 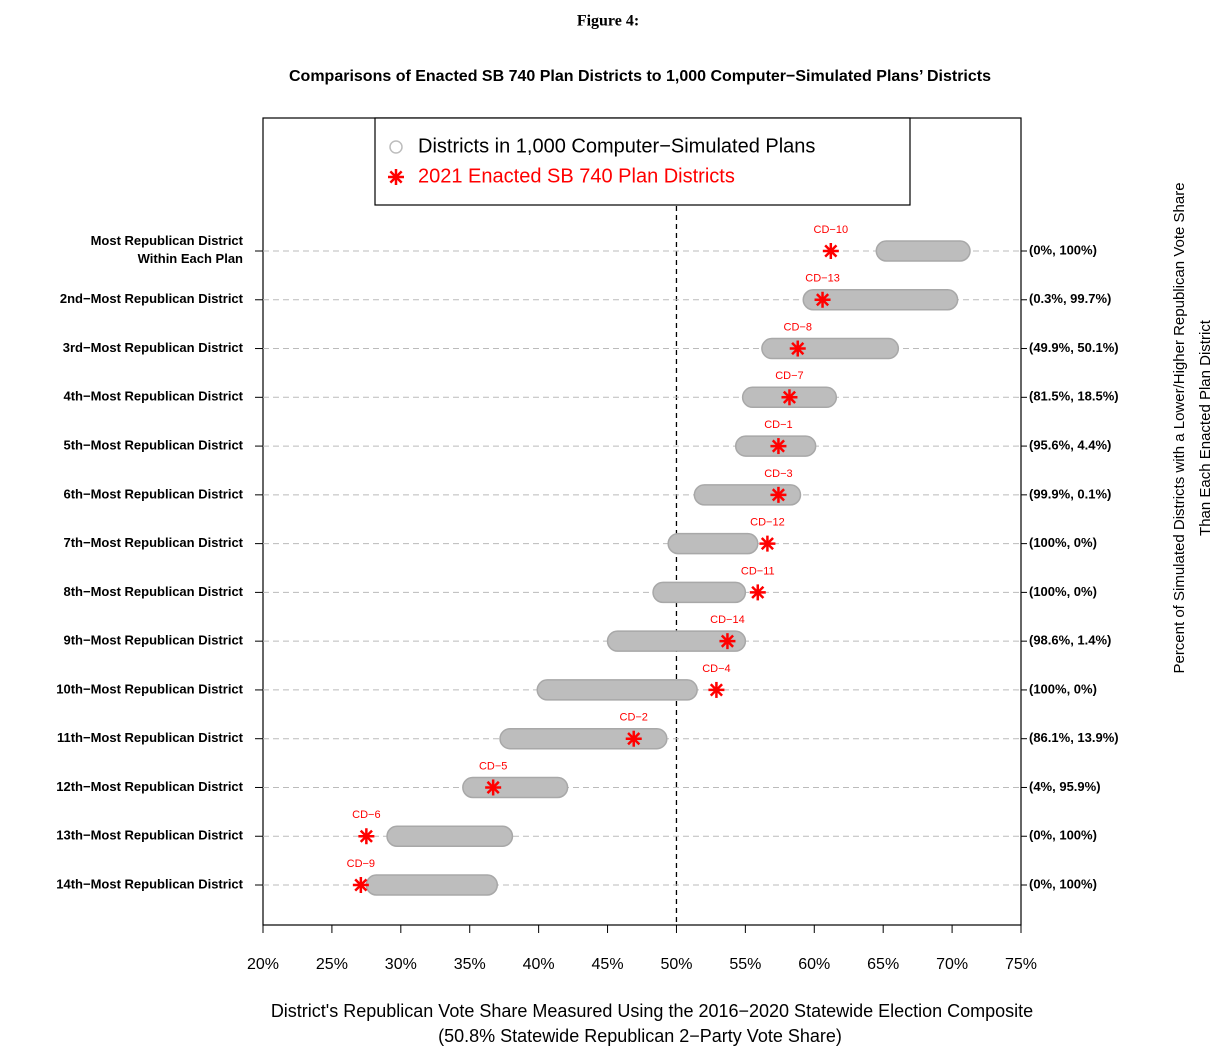 I want to click on x-tick-label: 40%, so click(x=539, y=964).